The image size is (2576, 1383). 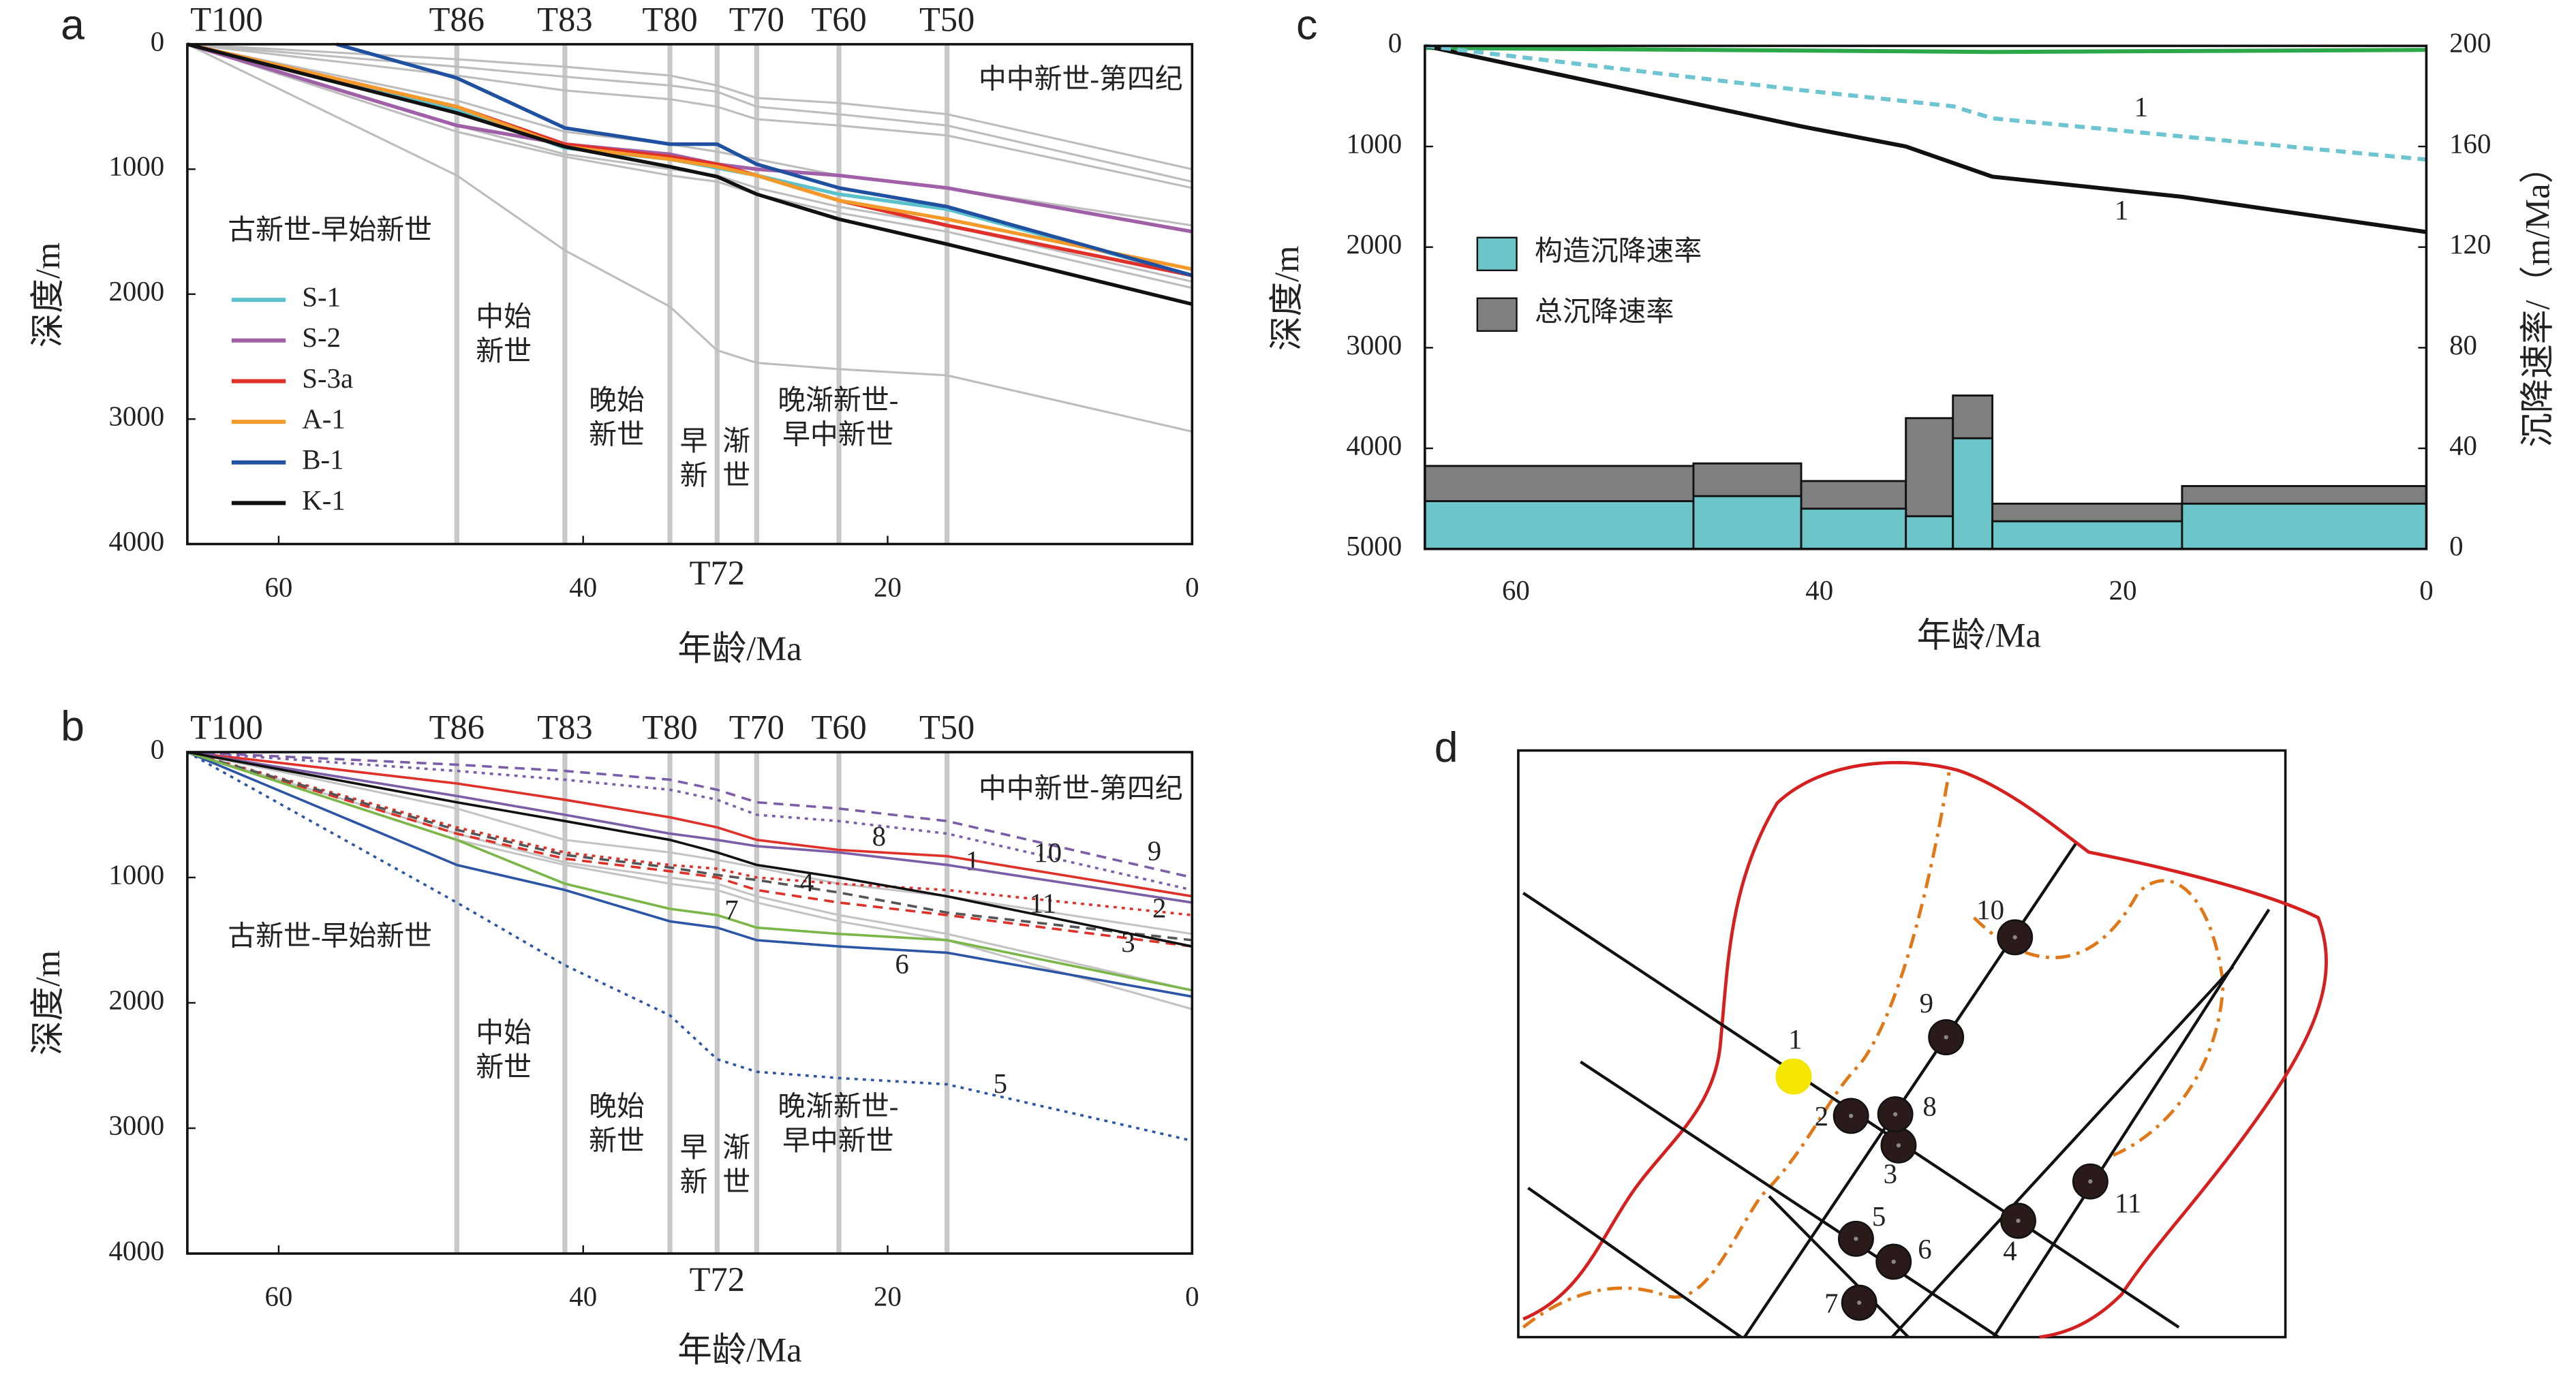 I want to click on outer-boundary, so click(x=1925, y=1049).